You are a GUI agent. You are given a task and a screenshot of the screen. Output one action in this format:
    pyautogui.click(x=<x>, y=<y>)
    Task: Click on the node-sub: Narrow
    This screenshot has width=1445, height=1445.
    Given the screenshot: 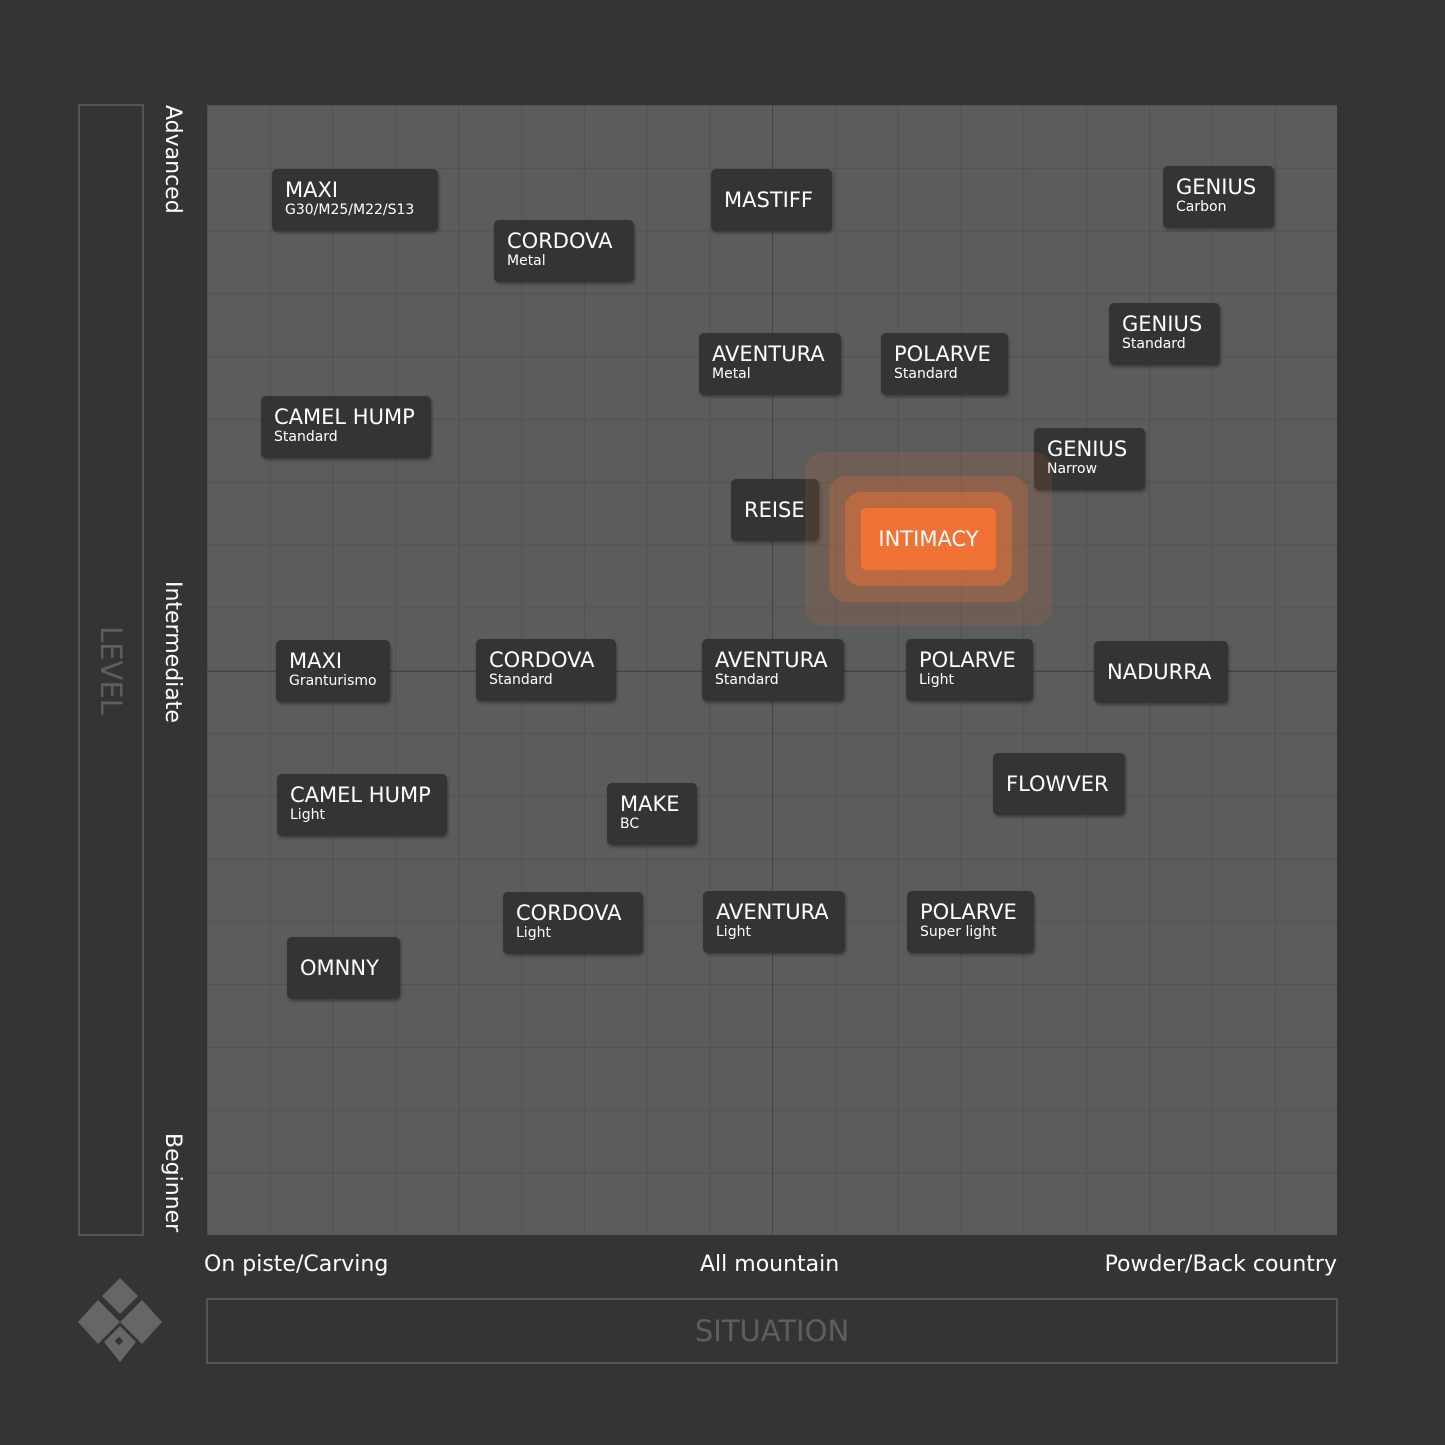 What is the action you would take?
    pyautogui.click(x=1072, y=469)
    